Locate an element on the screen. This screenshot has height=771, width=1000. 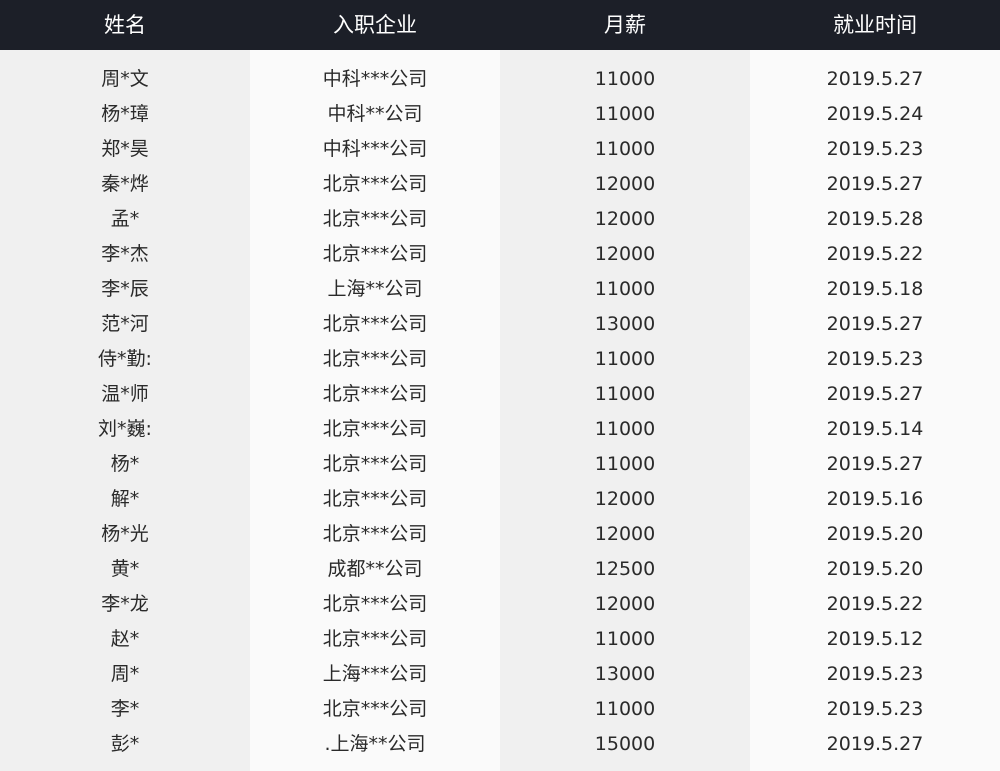
name-cell: 温*师 is located at coordinates (125, 394).